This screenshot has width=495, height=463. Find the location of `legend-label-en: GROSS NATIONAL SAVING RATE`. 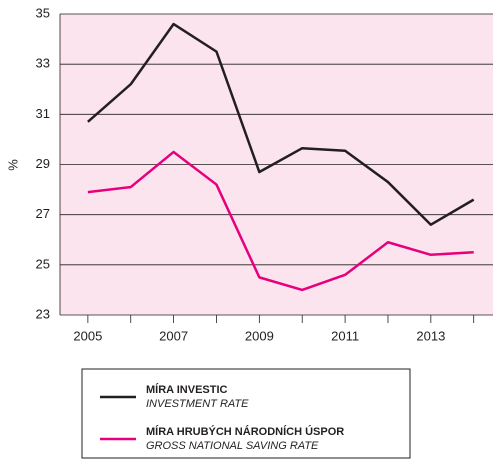

legend-label-en: GROSS NATIONAL SAVING RATE is located at coordinates (232, 446).